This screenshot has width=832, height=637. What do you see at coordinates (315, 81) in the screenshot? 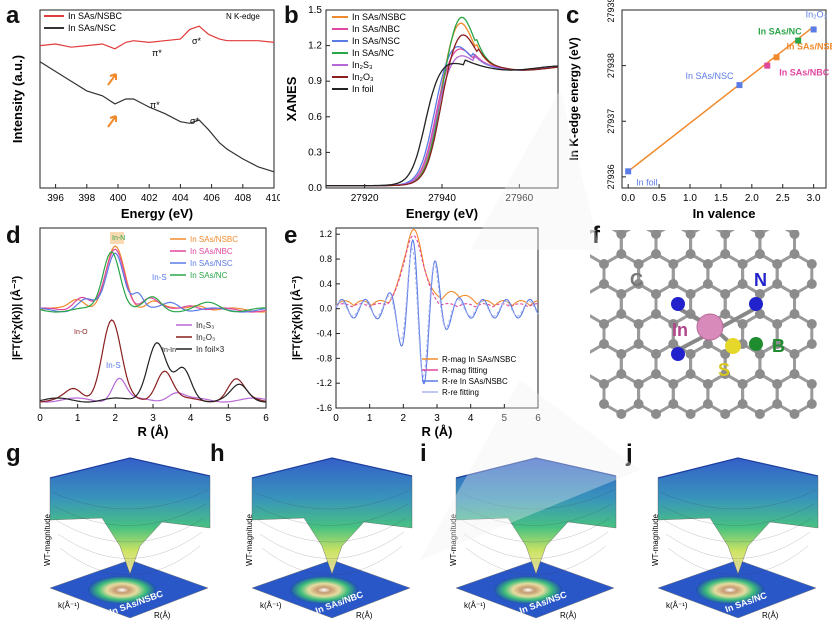
I see `y-tick-label-b-3: 0.9` at bounding box center [315, 81].